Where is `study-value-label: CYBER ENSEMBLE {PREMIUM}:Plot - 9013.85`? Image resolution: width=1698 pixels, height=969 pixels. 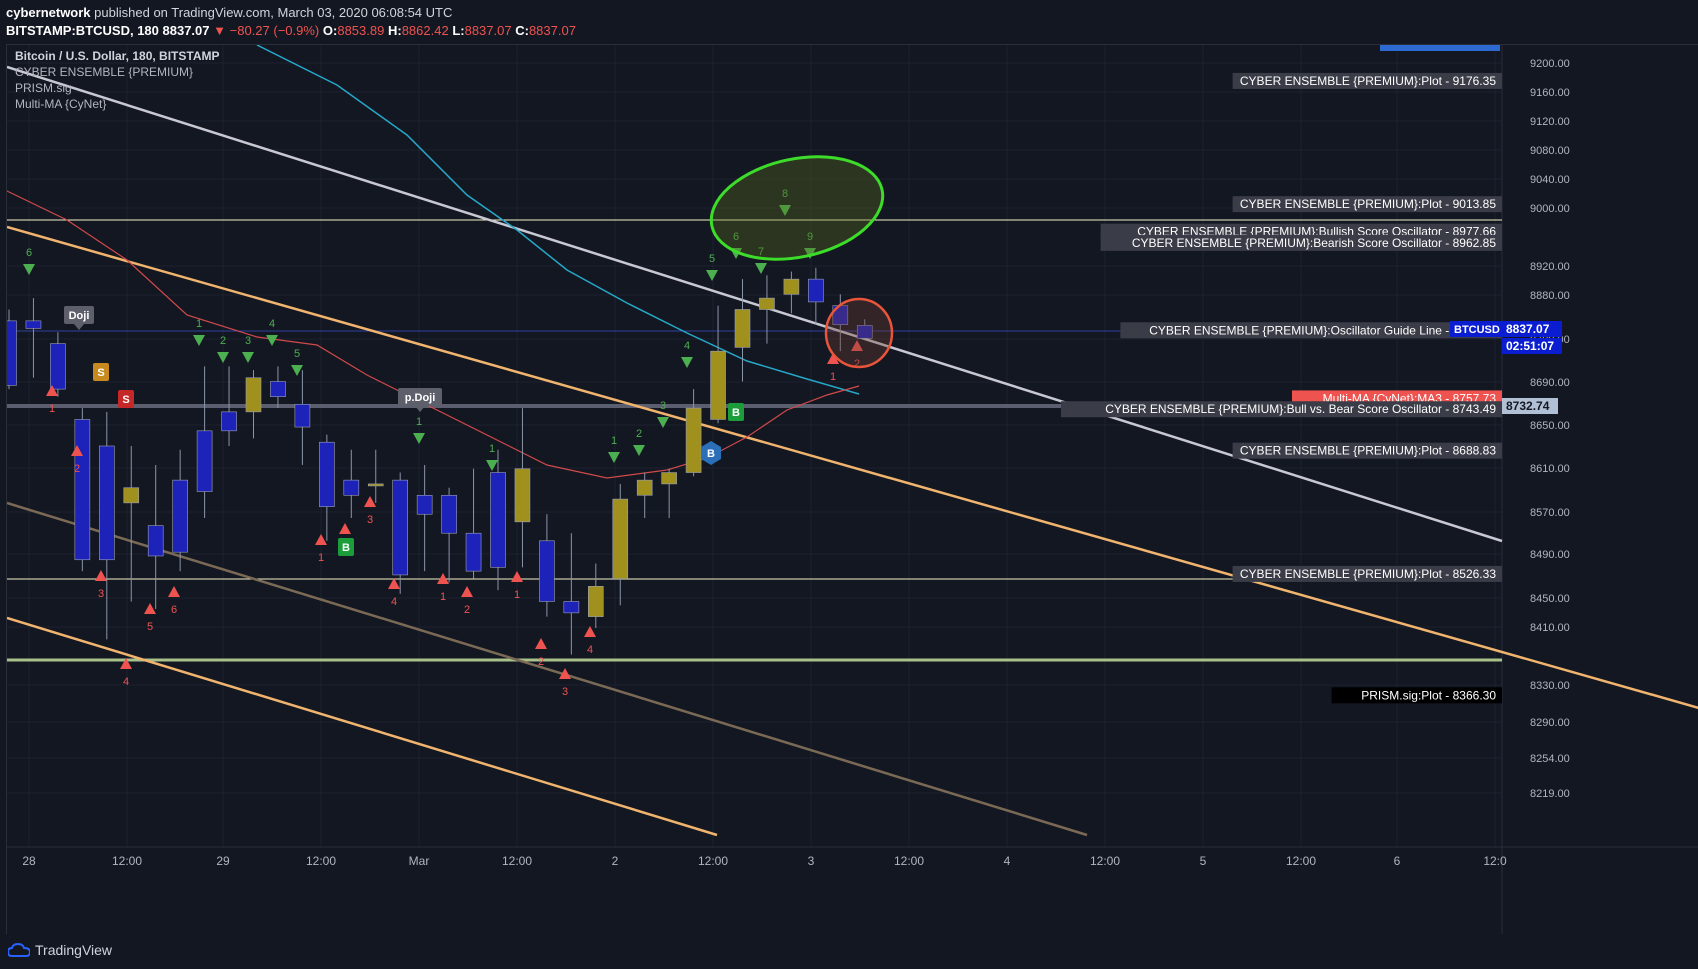 study-value-label: CYBER ENSEMBLE {PREMIUM}:Plot - 9013.85 is located at coordinates (1368, 204).